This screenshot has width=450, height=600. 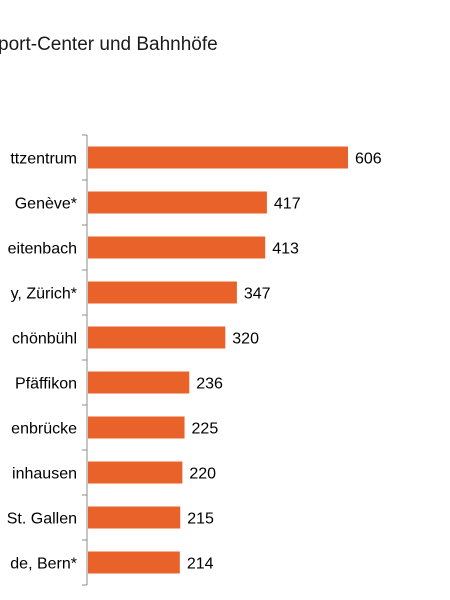 I want to click on category-label: Genève*, so click(x=46, y=204).